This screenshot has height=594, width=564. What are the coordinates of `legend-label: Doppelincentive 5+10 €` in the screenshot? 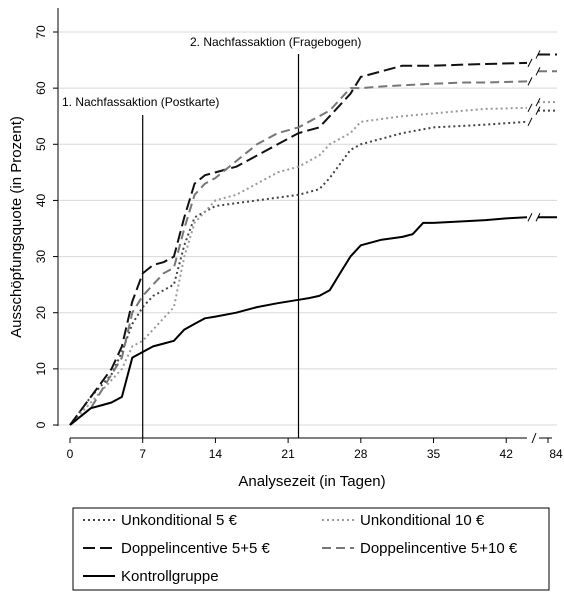 It's located at (439, 548).